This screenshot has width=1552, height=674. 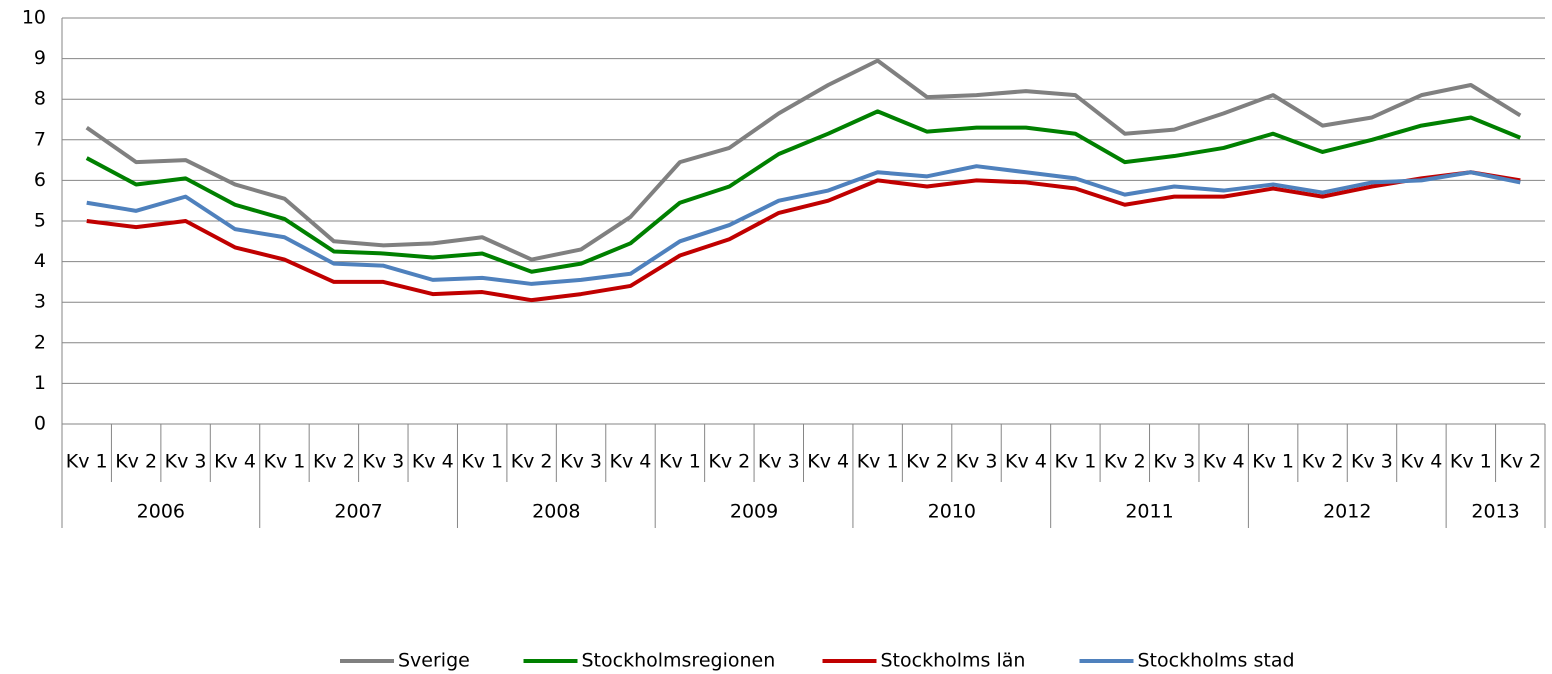 What do you see at coordinates (1216, 661) in the screenshot?
I see `legend-label: Stockholms stad` at bounding box center [1216, 661].